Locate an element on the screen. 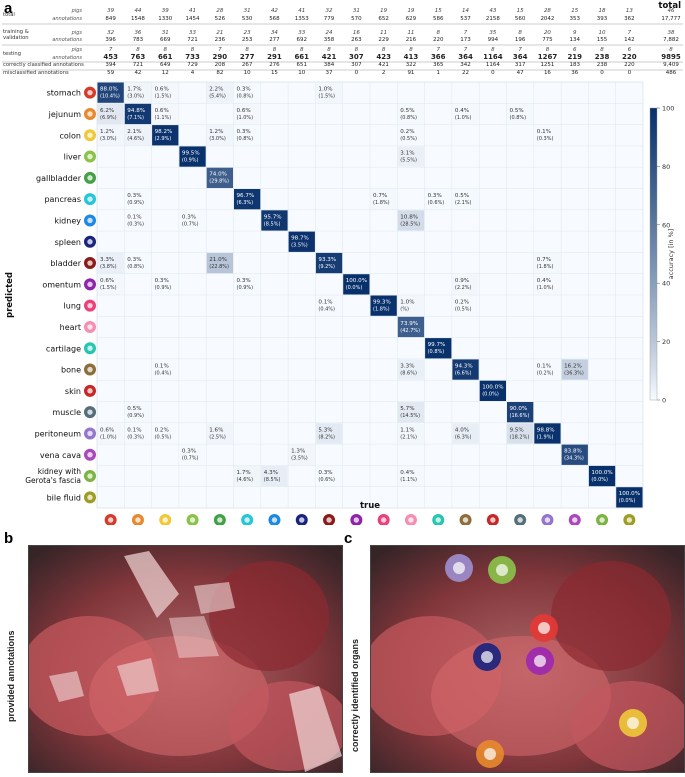 The width and height of the screenshot is (685, 777). annotation-count: 91 is located at coordinates (410, 73).